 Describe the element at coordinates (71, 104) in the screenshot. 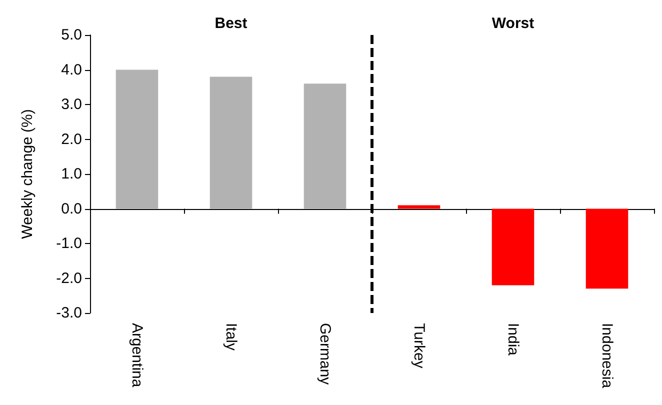

I see `y-tick-label: 3.0` at that location.